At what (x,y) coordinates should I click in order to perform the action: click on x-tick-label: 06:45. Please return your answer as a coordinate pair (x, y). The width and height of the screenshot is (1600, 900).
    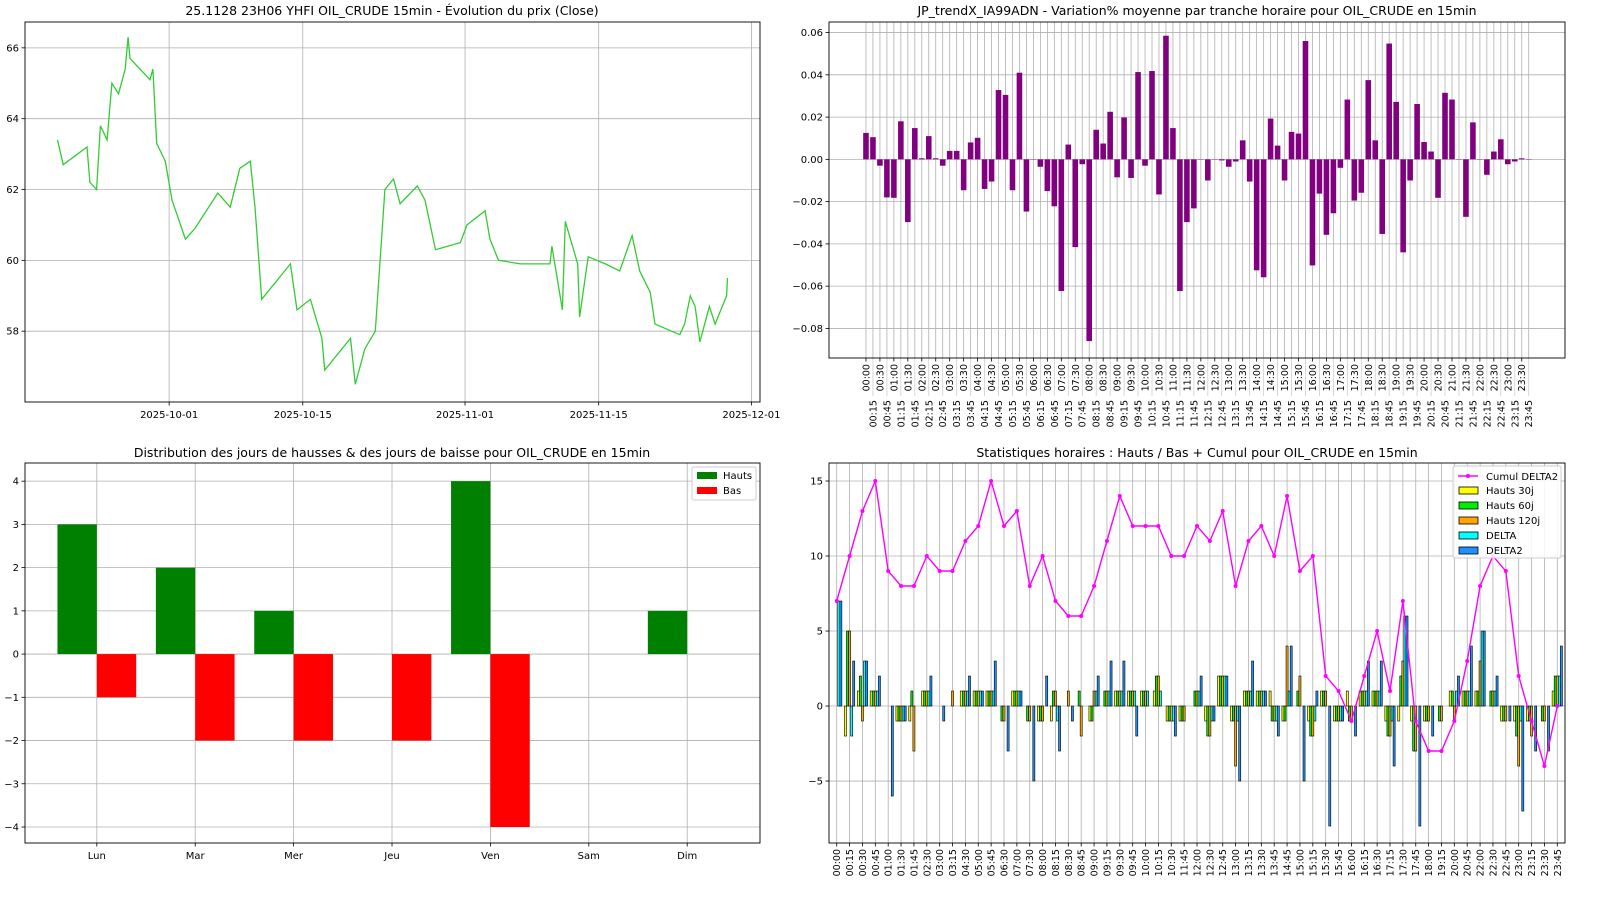
    Looking at the image, I should click on (1055, 413).